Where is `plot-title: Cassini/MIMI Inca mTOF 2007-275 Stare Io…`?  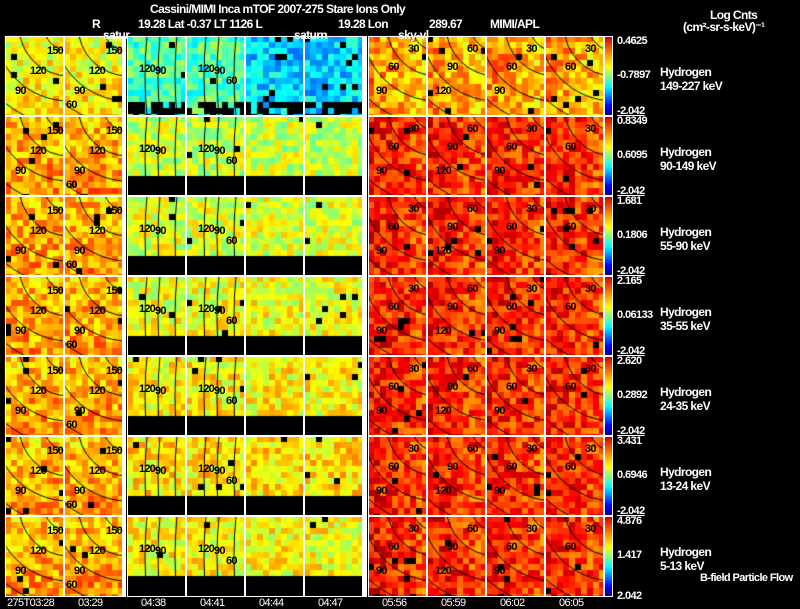 plot-title: Cassini/MIMI Inca mTOF 2007-275 Stare Io… is located at coordinates (278, 9).